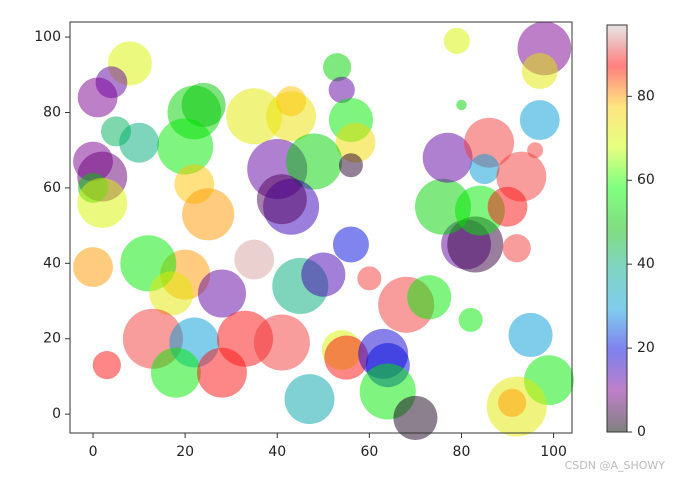 The width and height of the screenshot is (676, 483). Describe the element at coordinates (646, 348) in the screenshot. I see `colorbar-tick-label: 20` at that location.